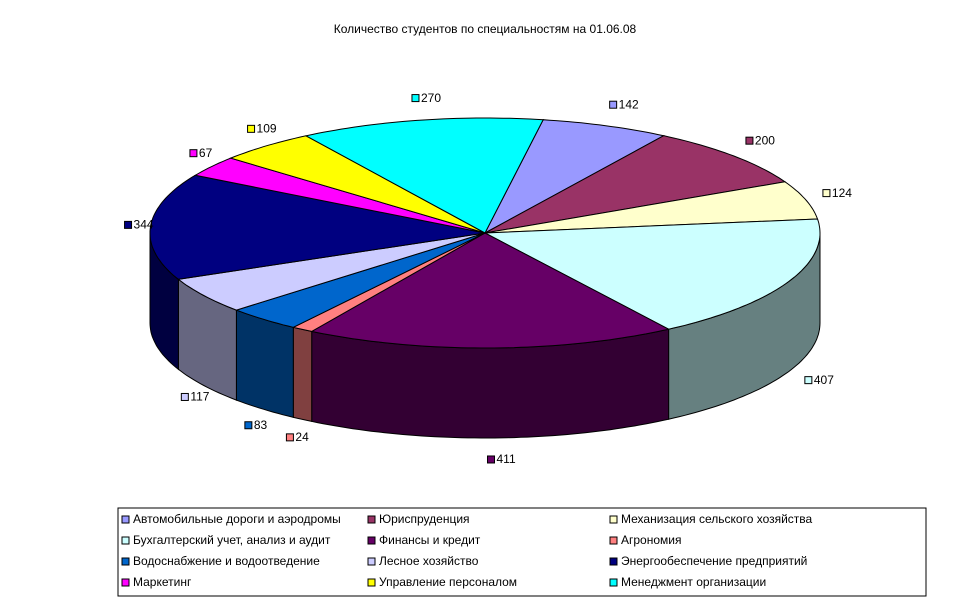 This screenshot has width=970, height=604. I want to click on data-label: 142, so click(629, 104).